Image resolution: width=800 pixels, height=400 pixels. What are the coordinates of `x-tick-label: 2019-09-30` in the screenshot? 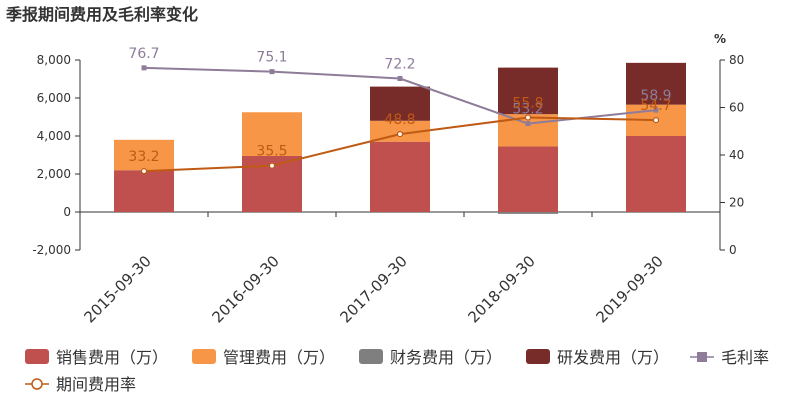 It's located at (629, 289).